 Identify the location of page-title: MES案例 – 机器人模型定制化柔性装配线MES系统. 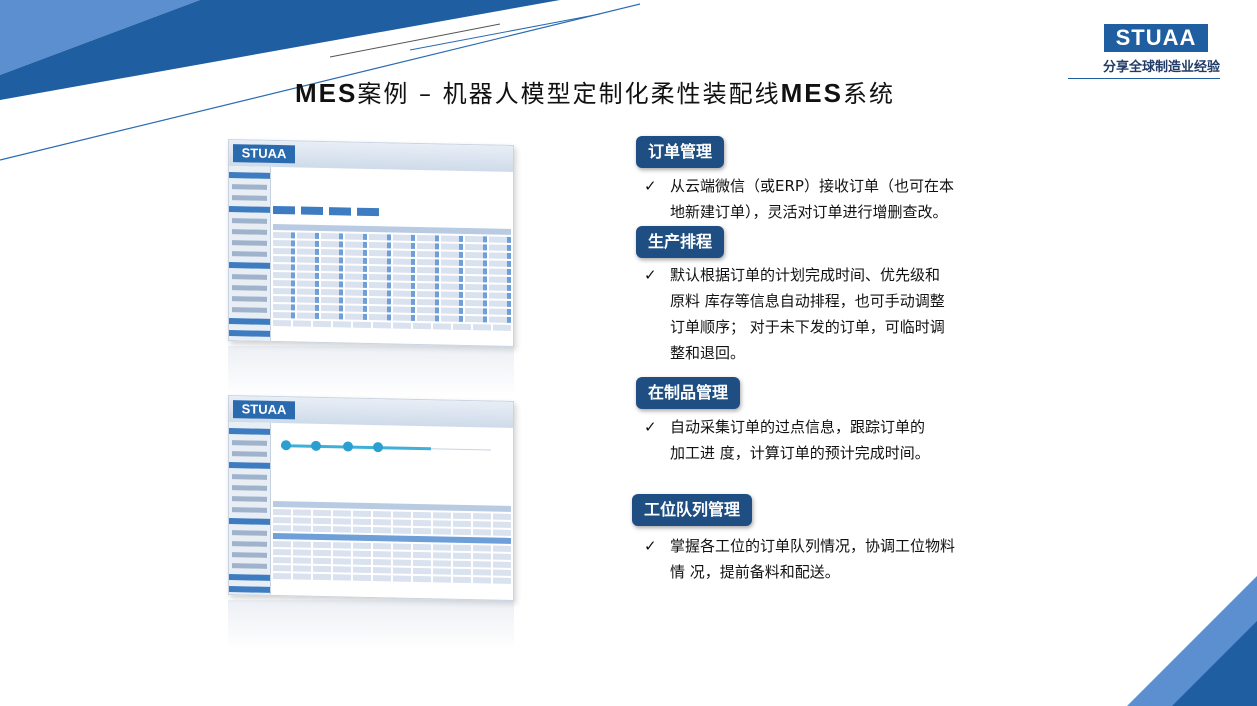
(635, 92).